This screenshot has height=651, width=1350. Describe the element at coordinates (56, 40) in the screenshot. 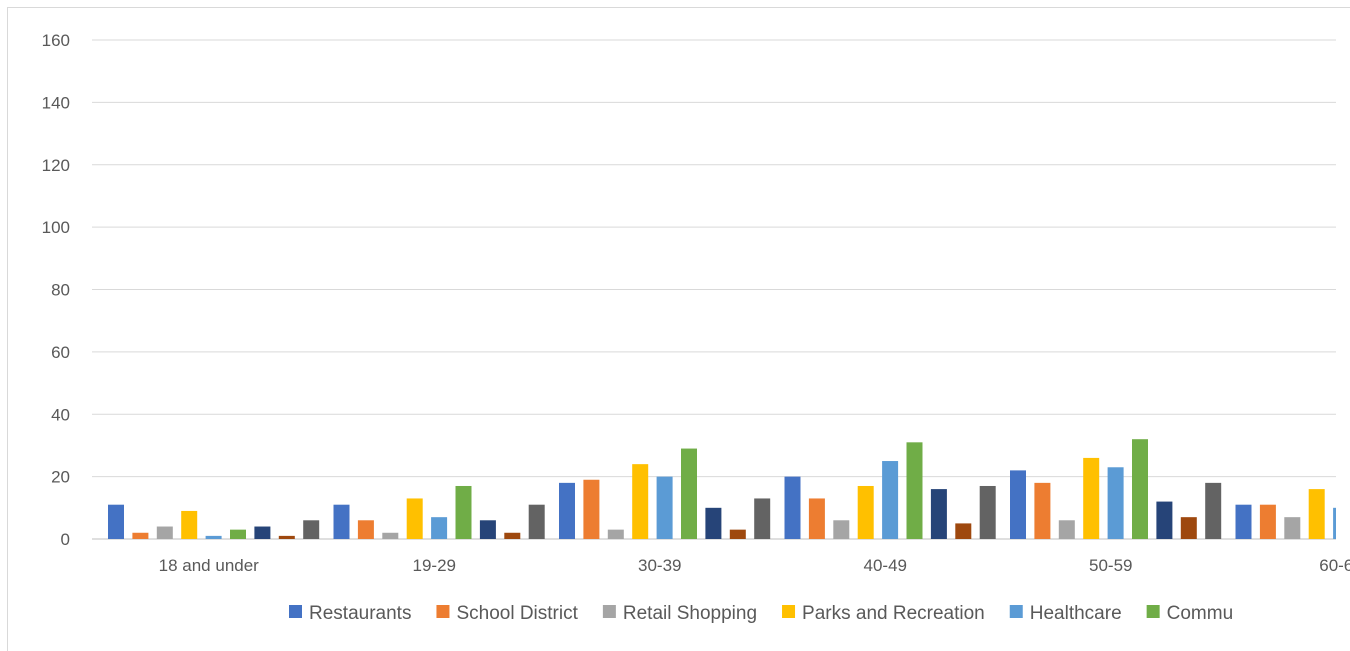

I see `y-tick-label: 160` at that location.